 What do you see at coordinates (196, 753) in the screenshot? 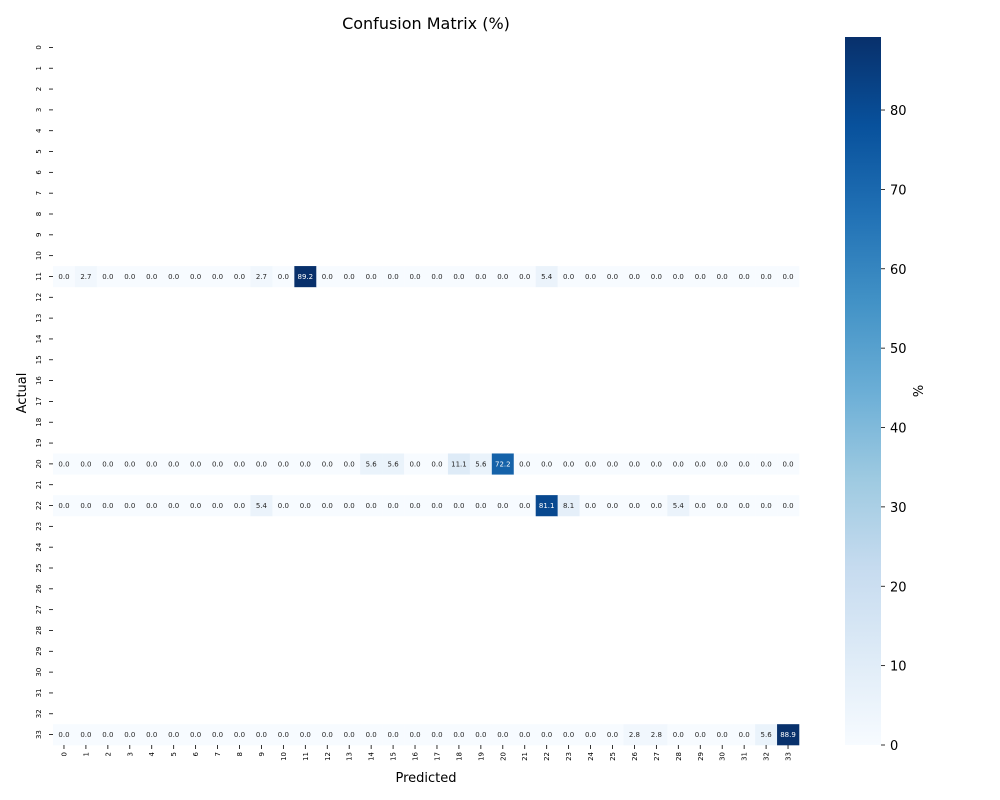
I see `x-tick-label: 6` at bounding box center [196, 753].